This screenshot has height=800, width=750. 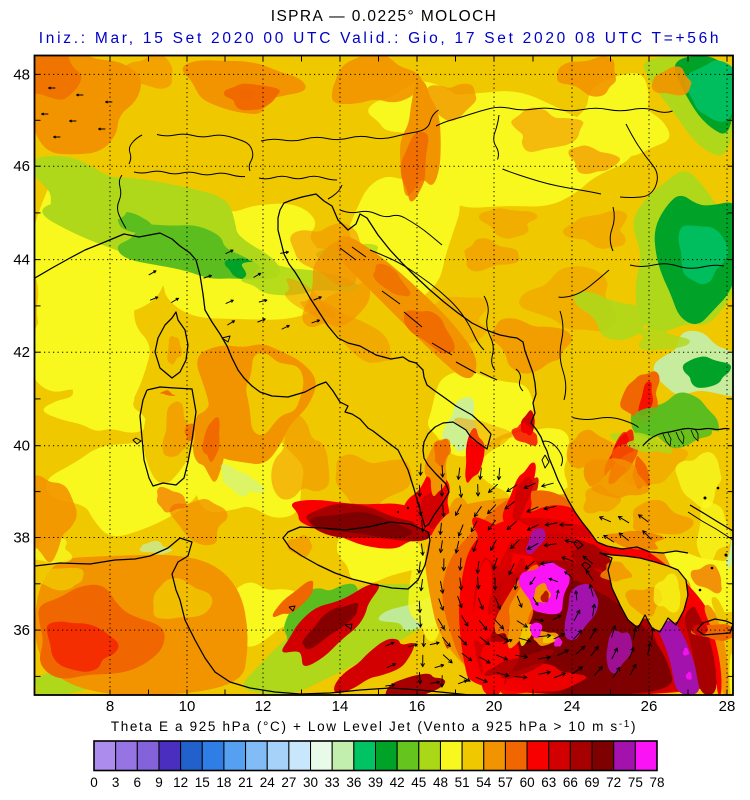 I want to click on svg-text: 28, so click(x=727, y=706).